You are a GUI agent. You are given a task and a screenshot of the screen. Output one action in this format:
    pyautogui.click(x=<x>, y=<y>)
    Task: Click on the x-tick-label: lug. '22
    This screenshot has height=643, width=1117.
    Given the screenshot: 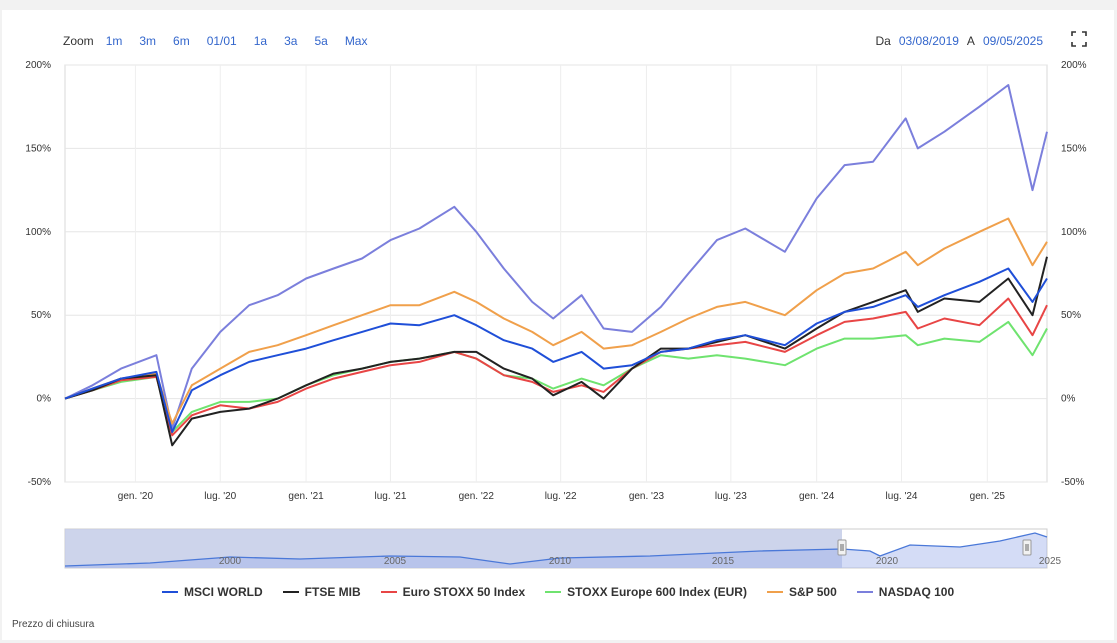 What is the action you would take?
    pyautogui.click(x=561, y=496)
    